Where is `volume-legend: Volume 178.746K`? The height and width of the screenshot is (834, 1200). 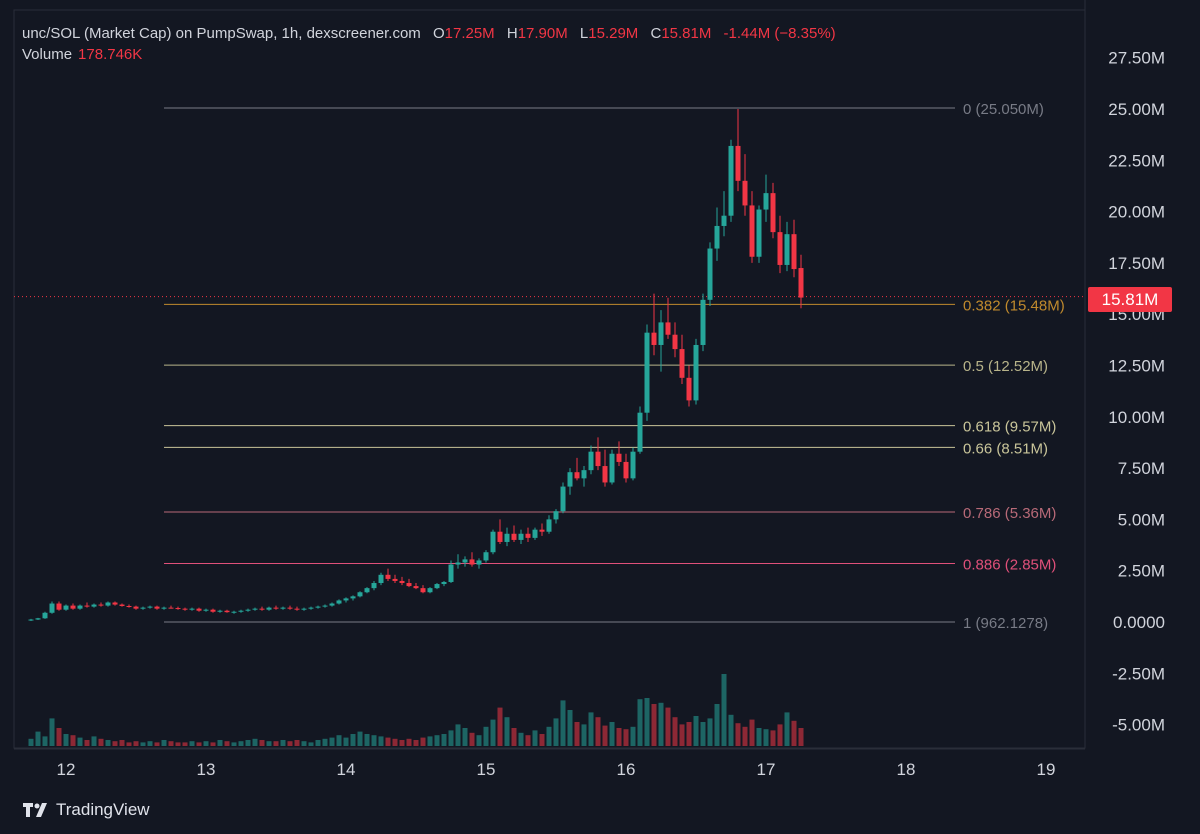
volume-legend: Volume 178.746K is located at coordinates (82, 55).